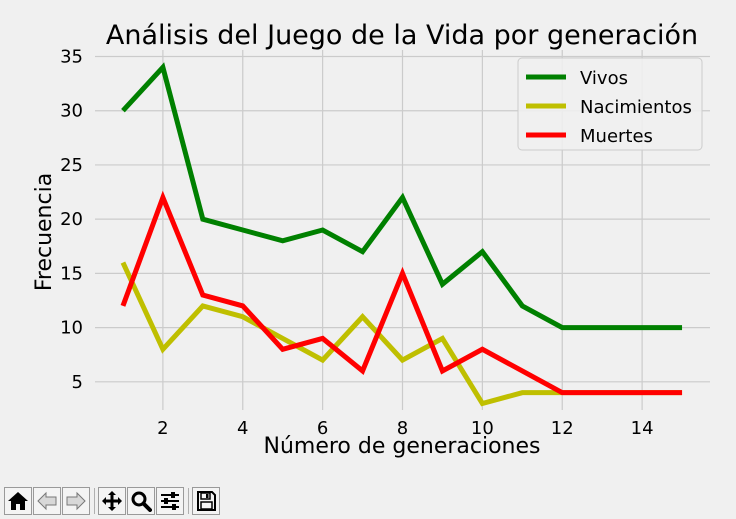 The image size is (736, 519). Describe the element at coordinates (44, 232) in the screenshot. I see `y-axis-label: Frecuencia` at that location.